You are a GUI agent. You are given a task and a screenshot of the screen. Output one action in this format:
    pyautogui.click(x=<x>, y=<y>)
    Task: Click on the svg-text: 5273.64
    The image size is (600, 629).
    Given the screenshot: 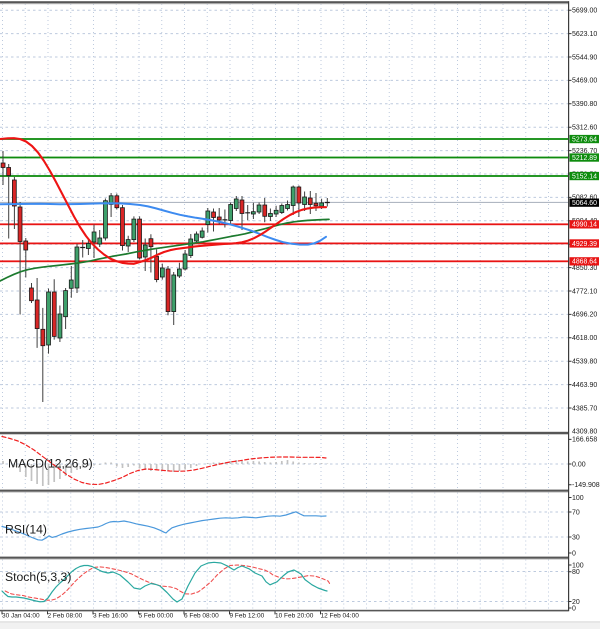 What is the action you would take?
    pyautogui.click(x=584, y=139)
    